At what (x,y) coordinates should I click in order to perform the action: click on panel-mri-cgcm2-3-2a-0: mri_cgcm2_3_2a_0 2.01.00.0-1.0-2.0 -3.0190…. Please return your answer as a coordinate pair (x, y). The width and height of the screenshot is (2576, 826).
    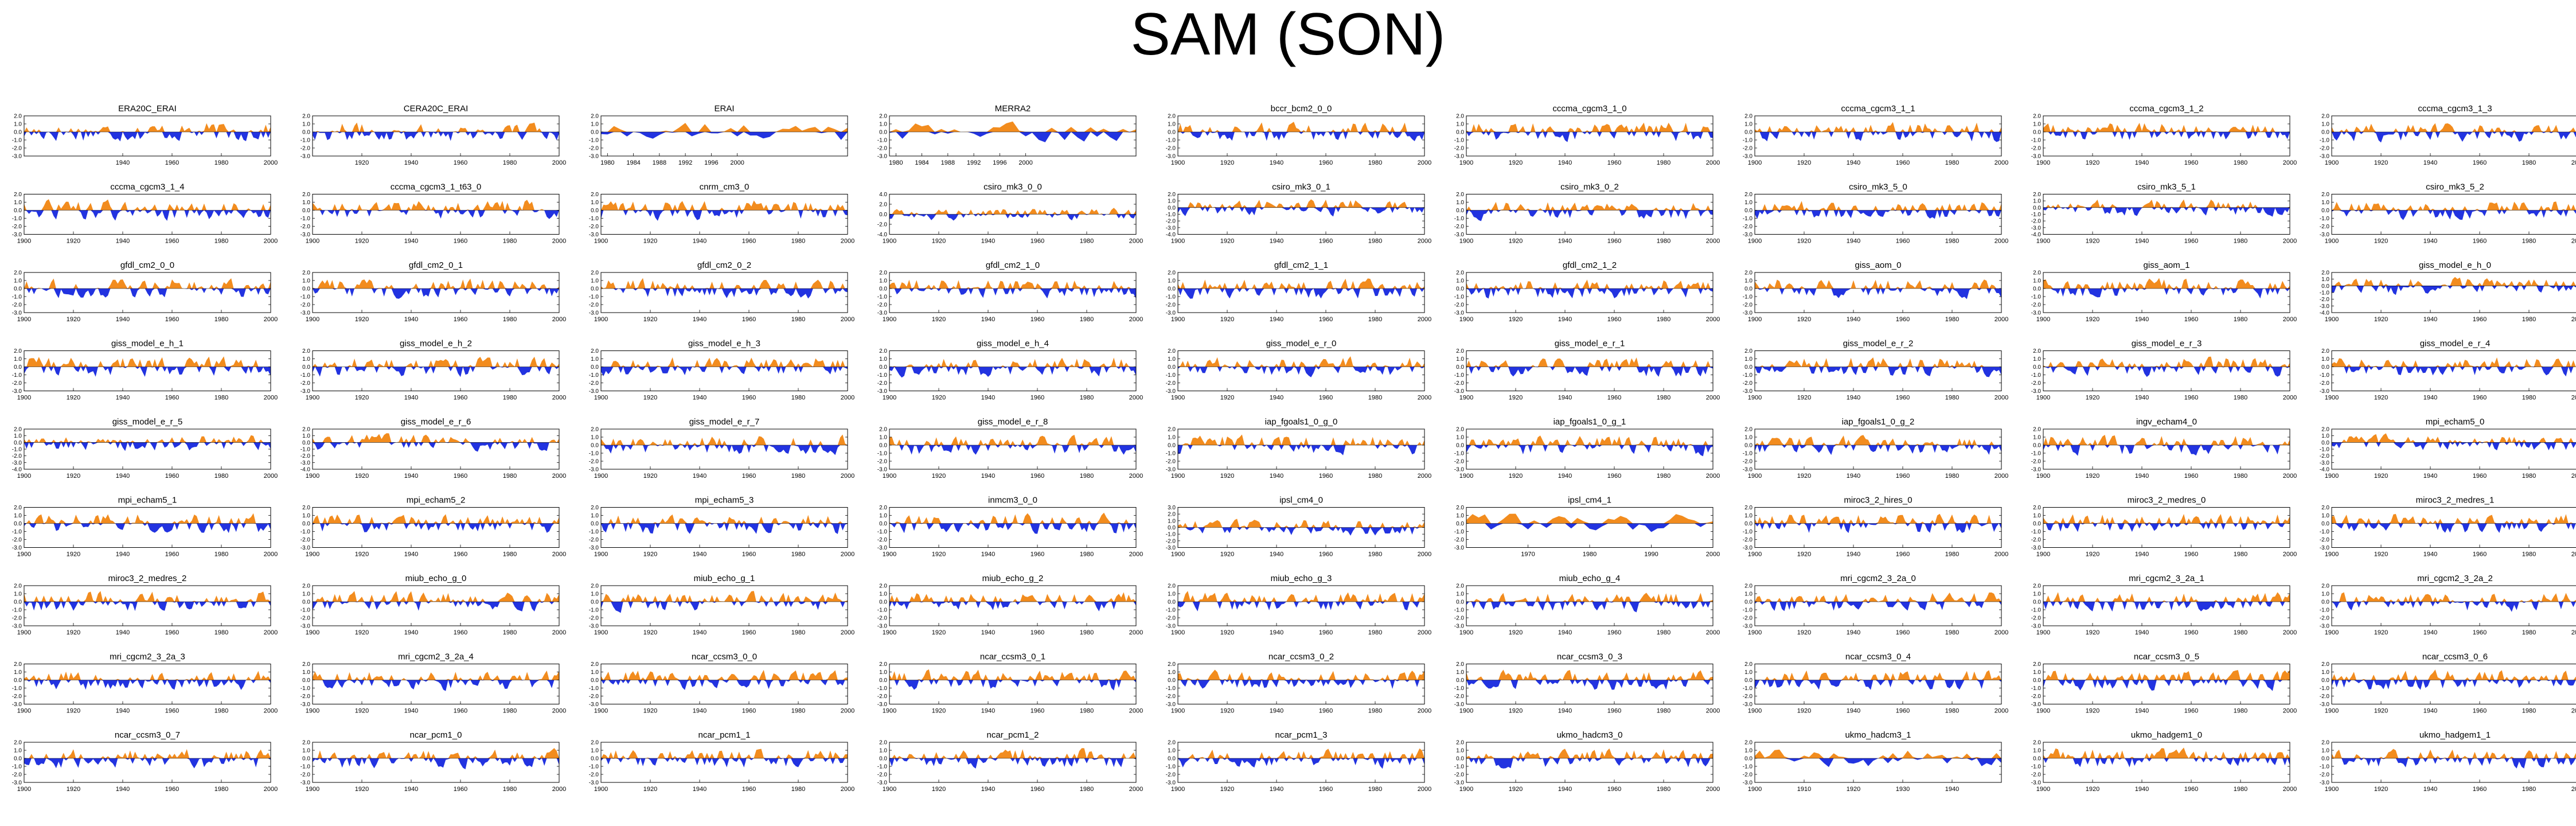
    Looking at the image, I should click on (1876, 605).